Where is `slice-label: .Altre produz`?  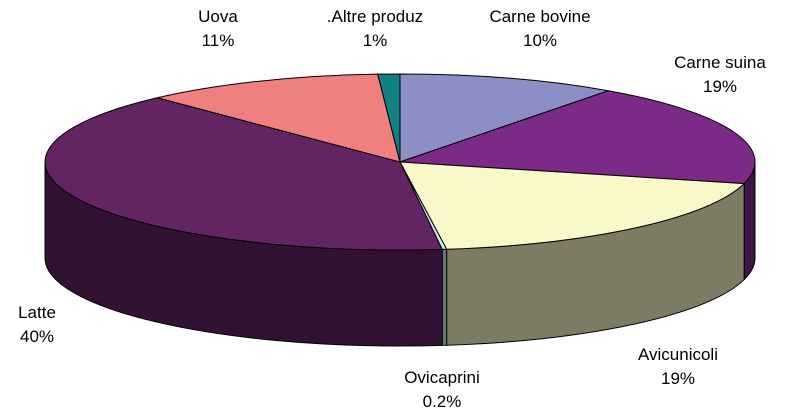
slice-label: .Altre produz is located at coordinates (375, 16).